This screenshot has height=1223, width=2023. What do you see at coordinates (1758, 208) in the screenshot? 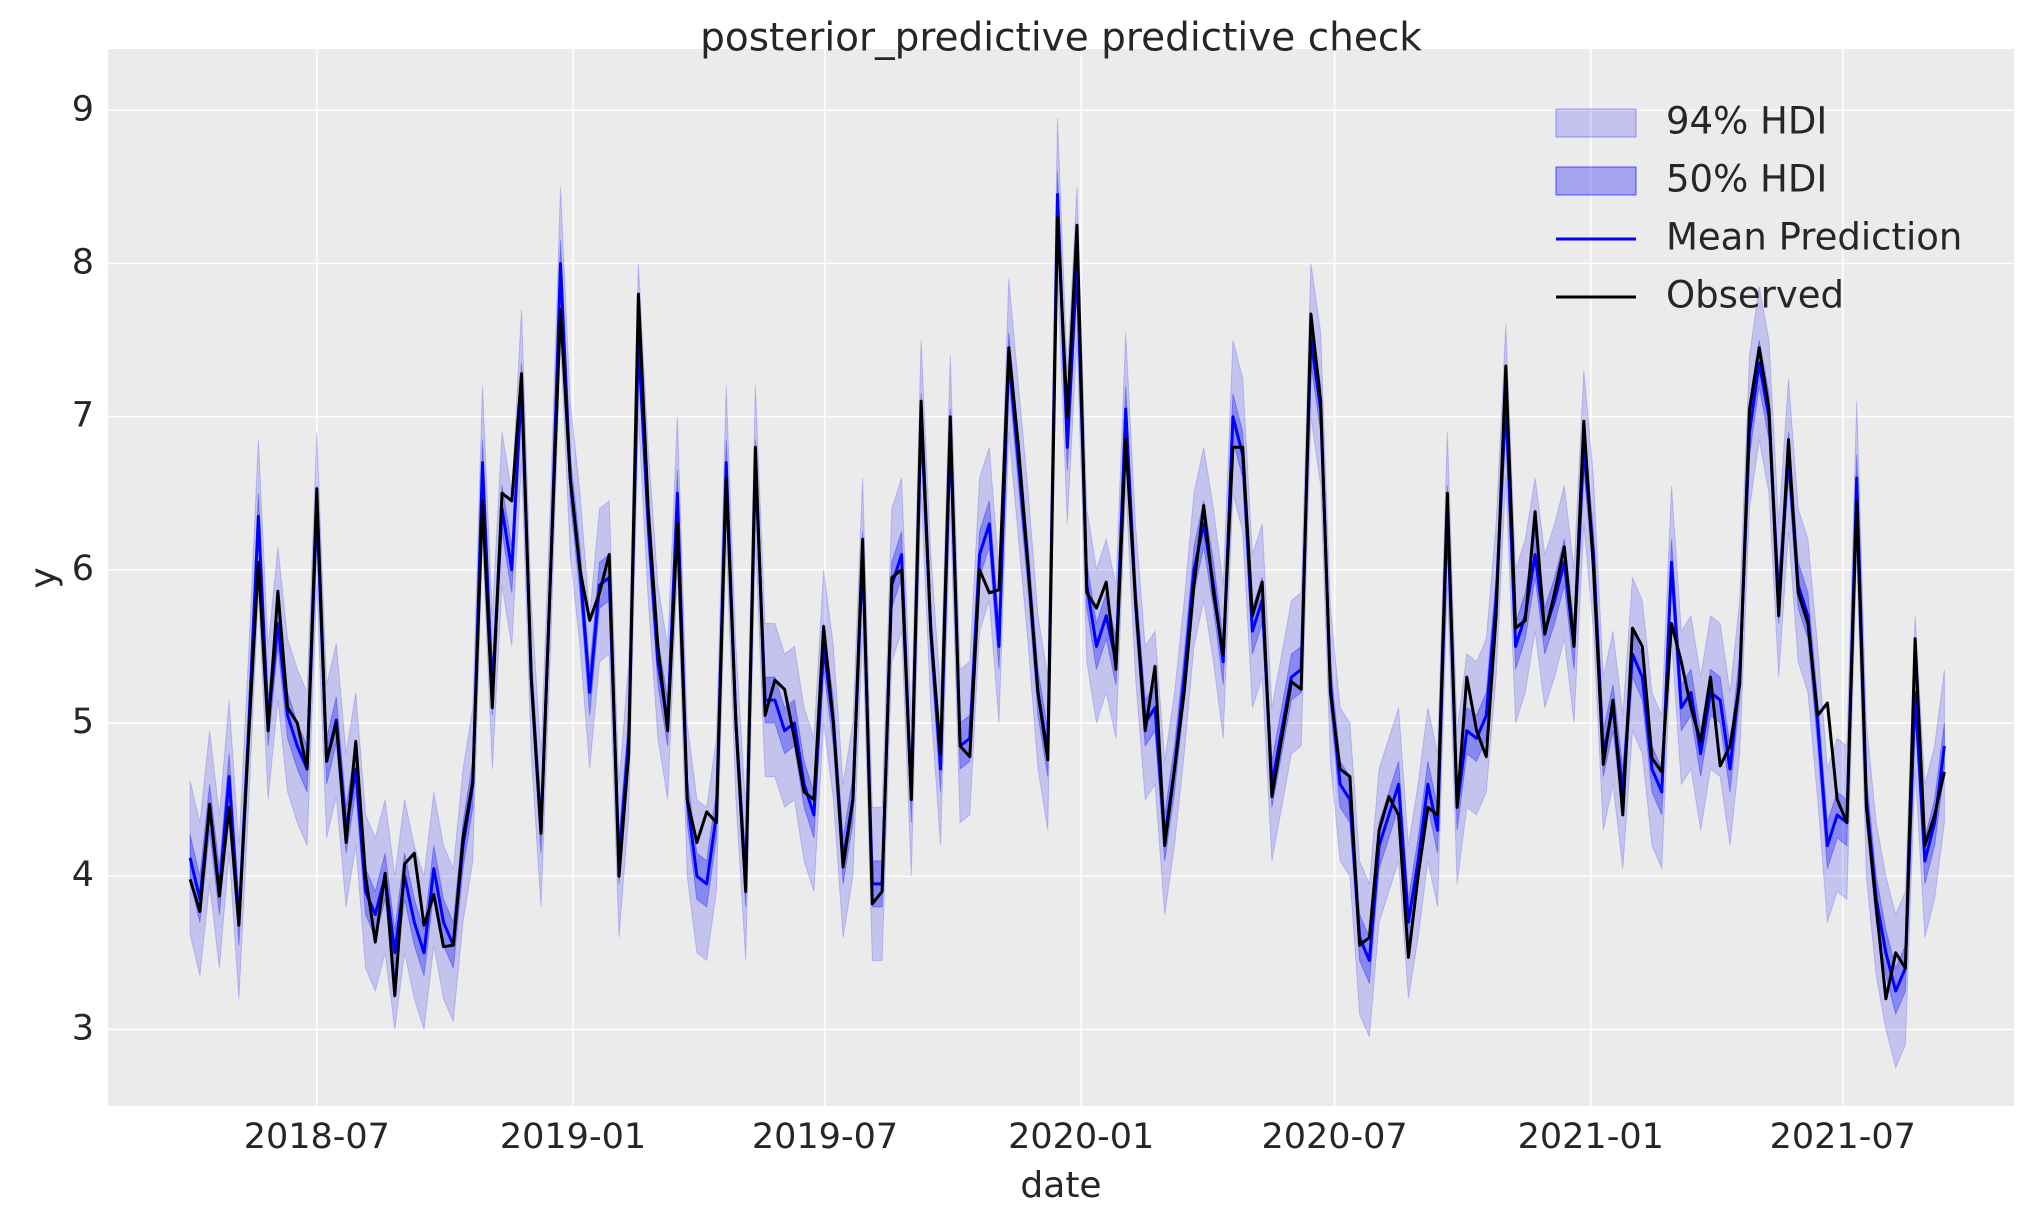
I see `legend: 94% HDI 50% HDI Mean Prediction Observed` at bounding box center [1758, 208].